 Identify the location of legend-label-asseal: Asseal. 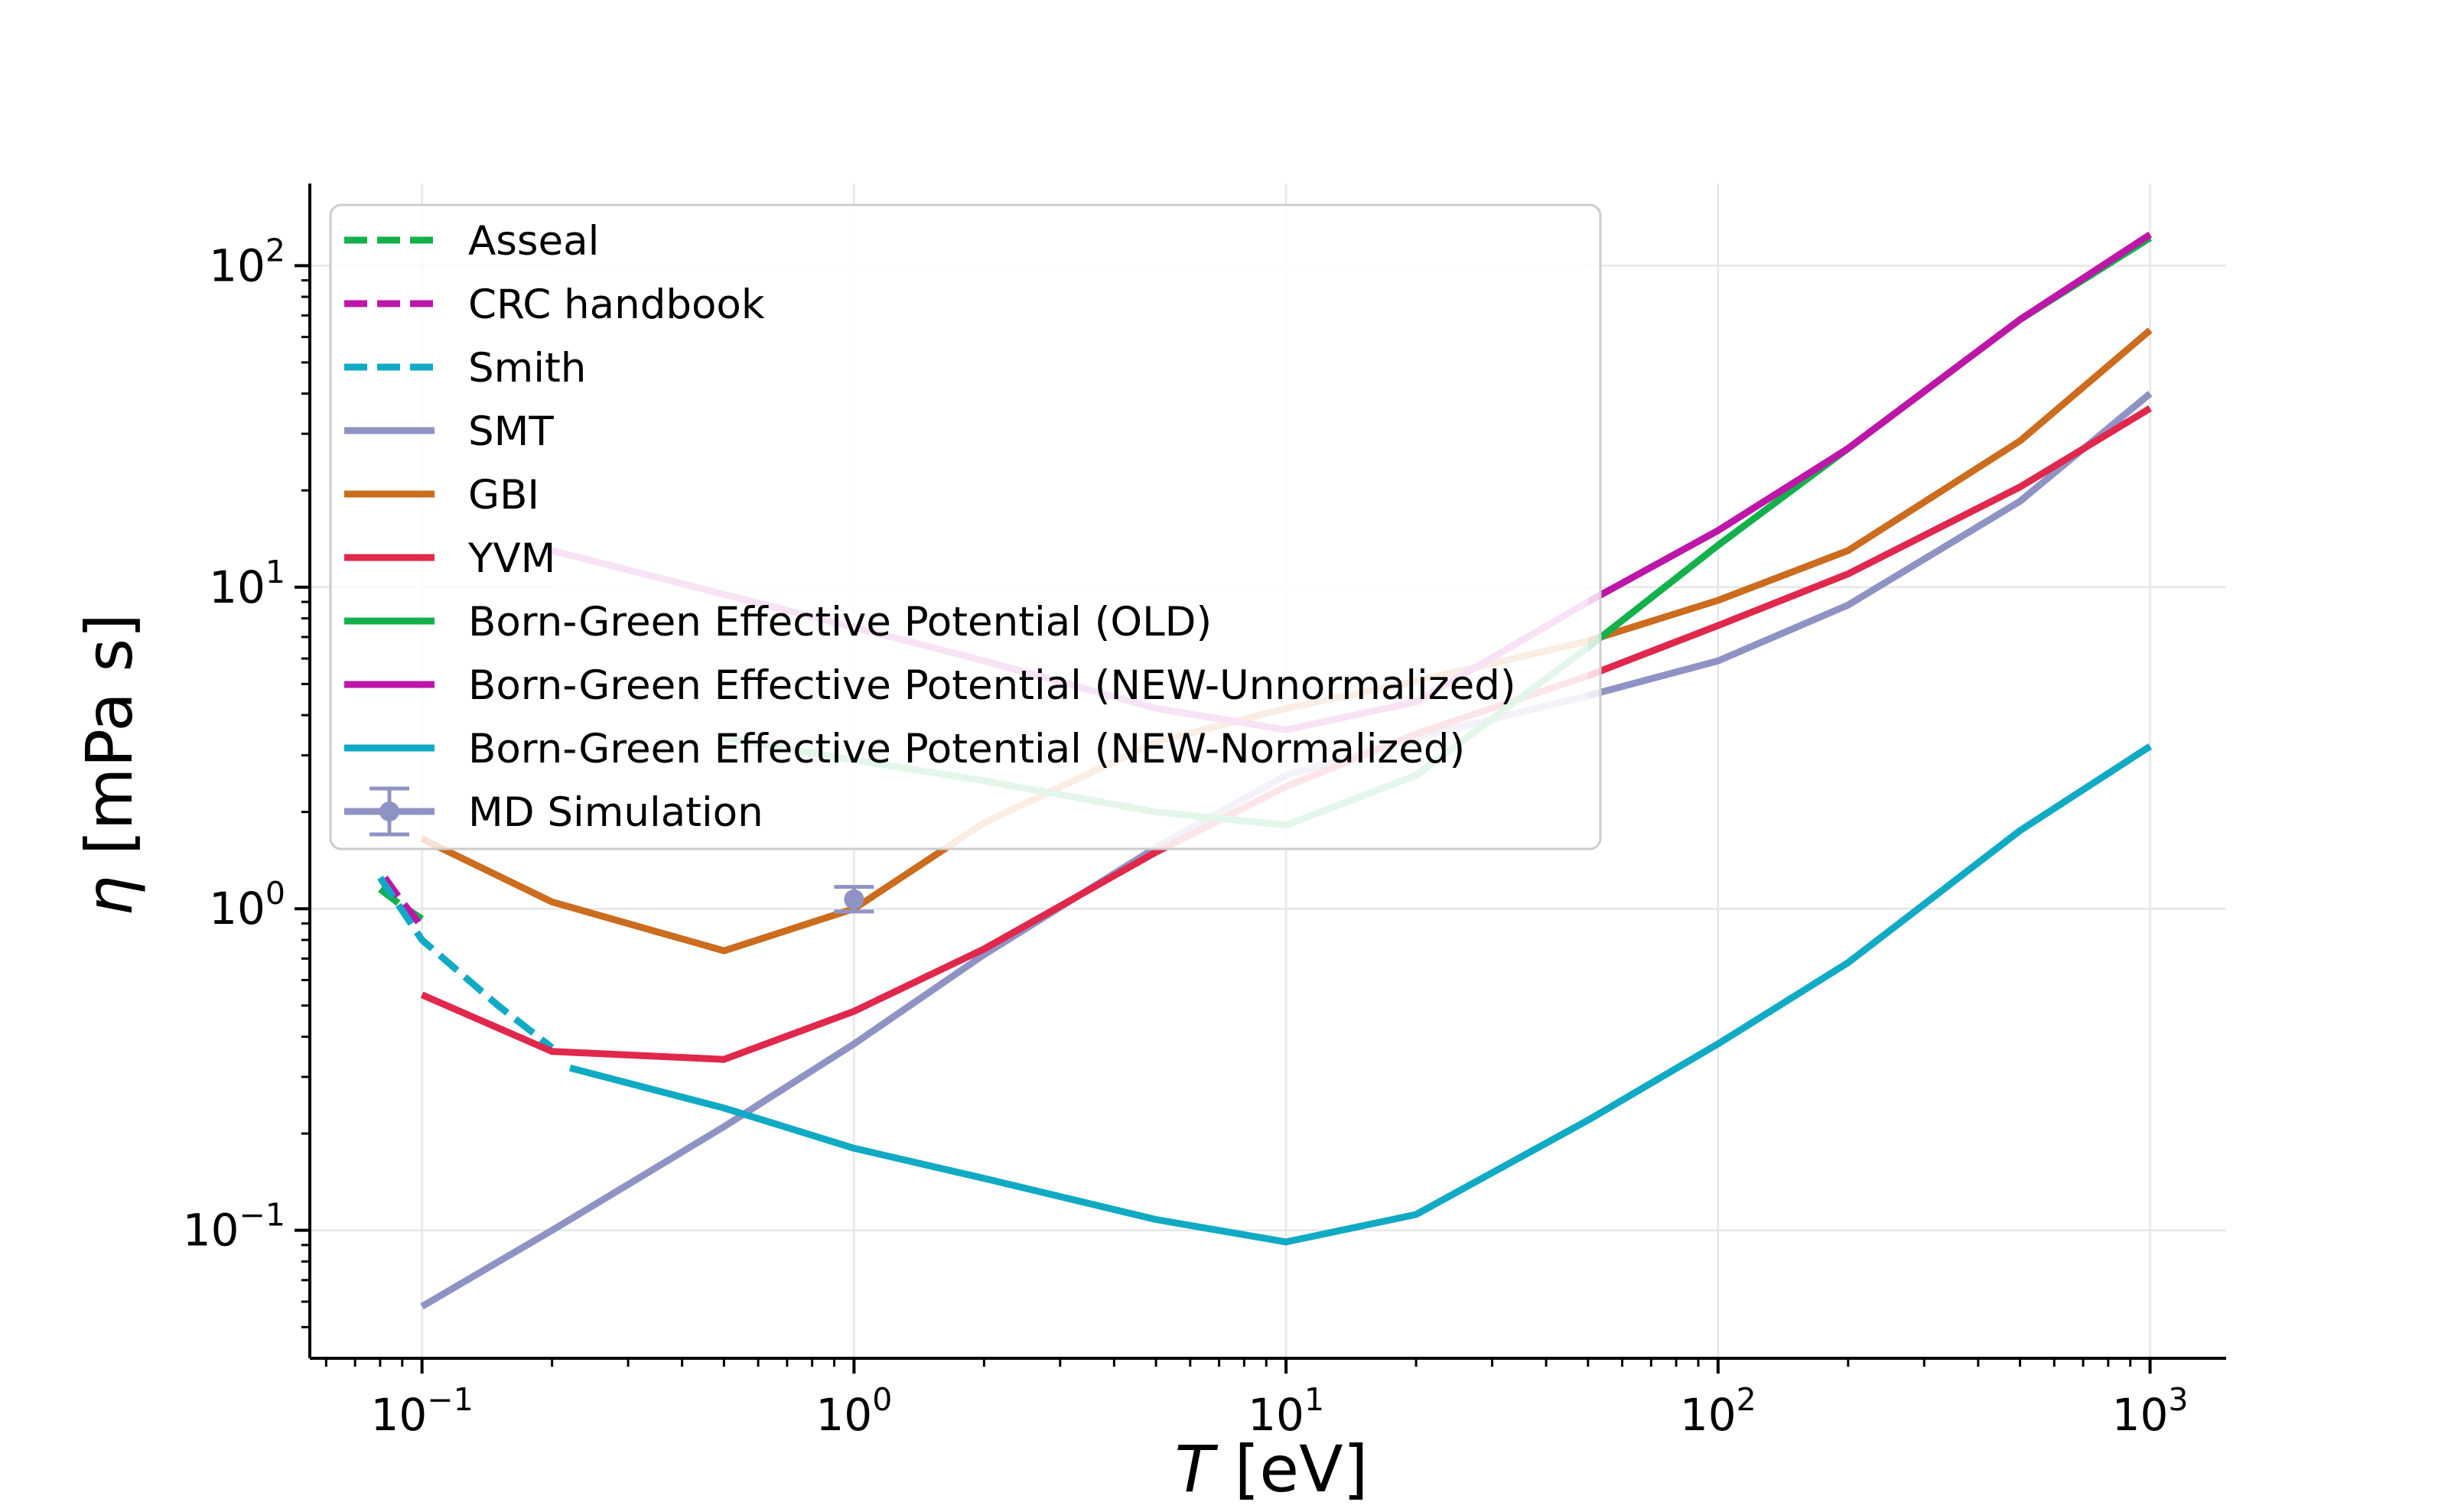
(534, 241).